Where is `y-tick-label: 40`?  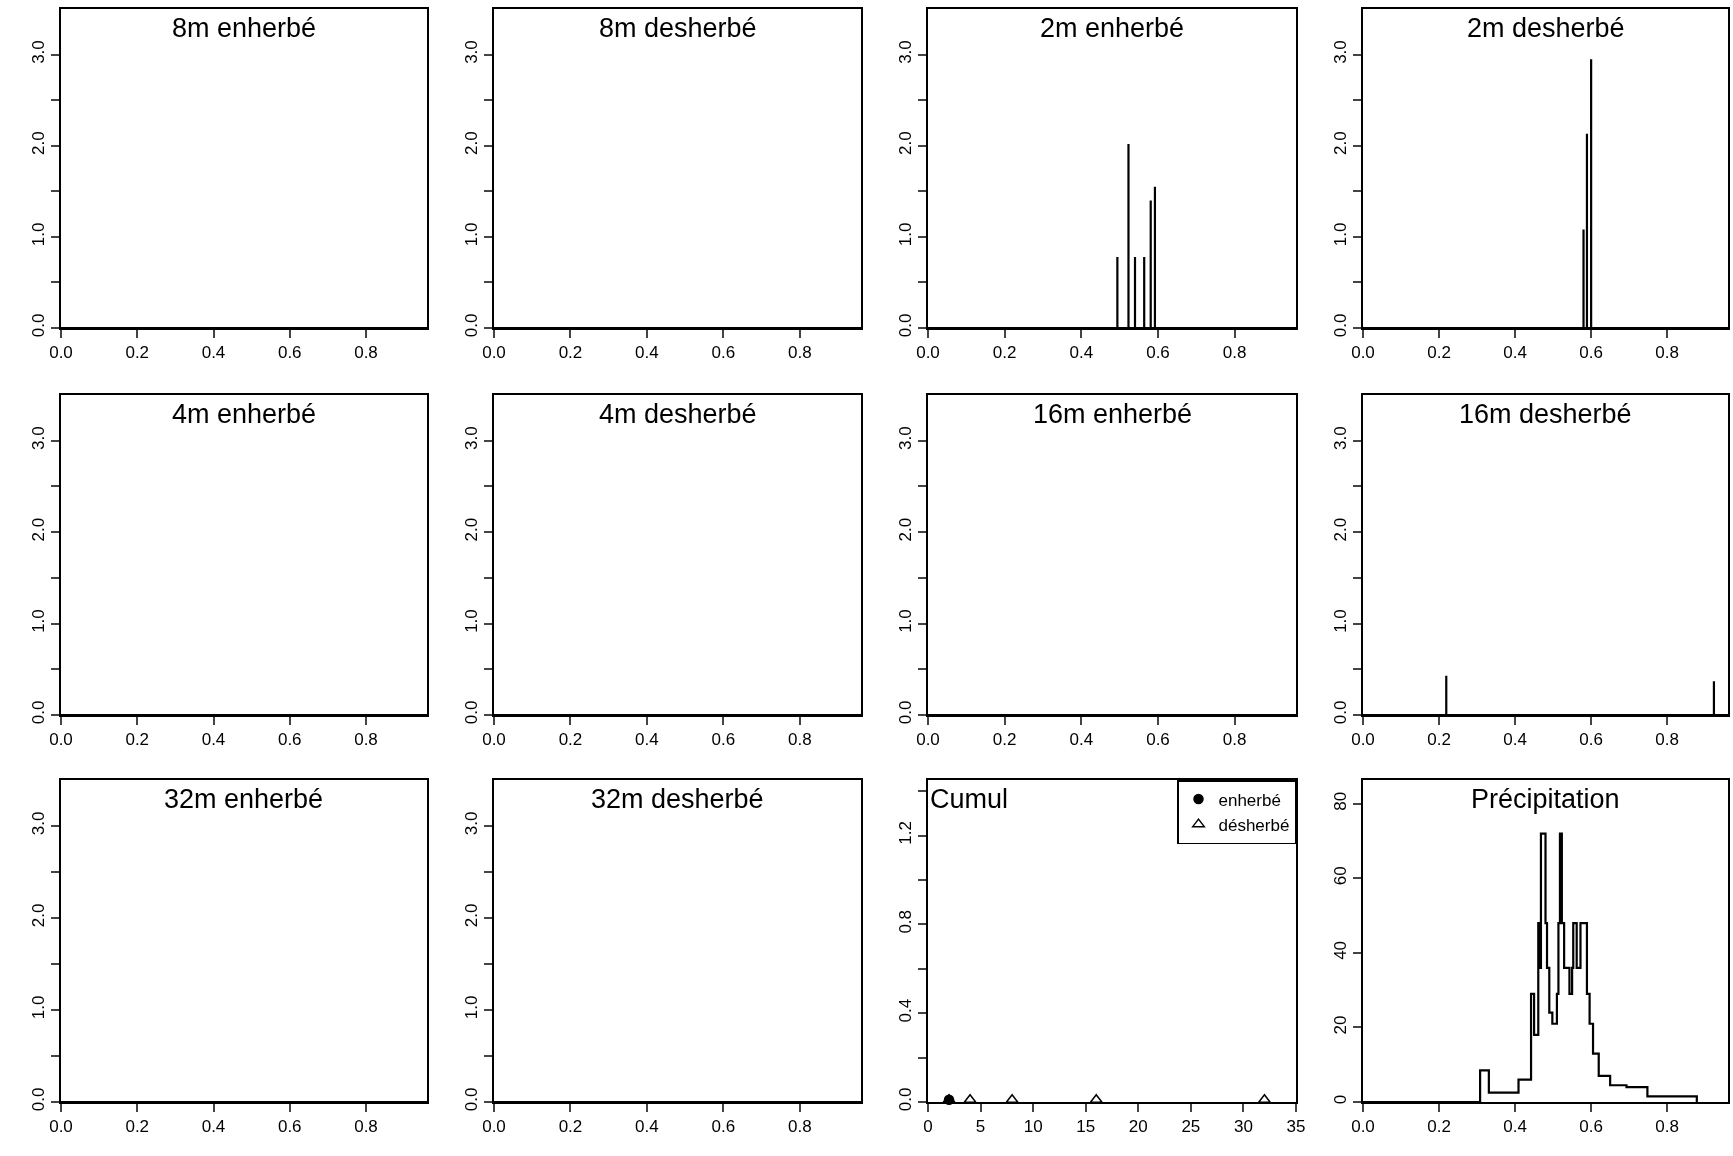
y-tick-label: 40 is located at coordinates (1341, 950).